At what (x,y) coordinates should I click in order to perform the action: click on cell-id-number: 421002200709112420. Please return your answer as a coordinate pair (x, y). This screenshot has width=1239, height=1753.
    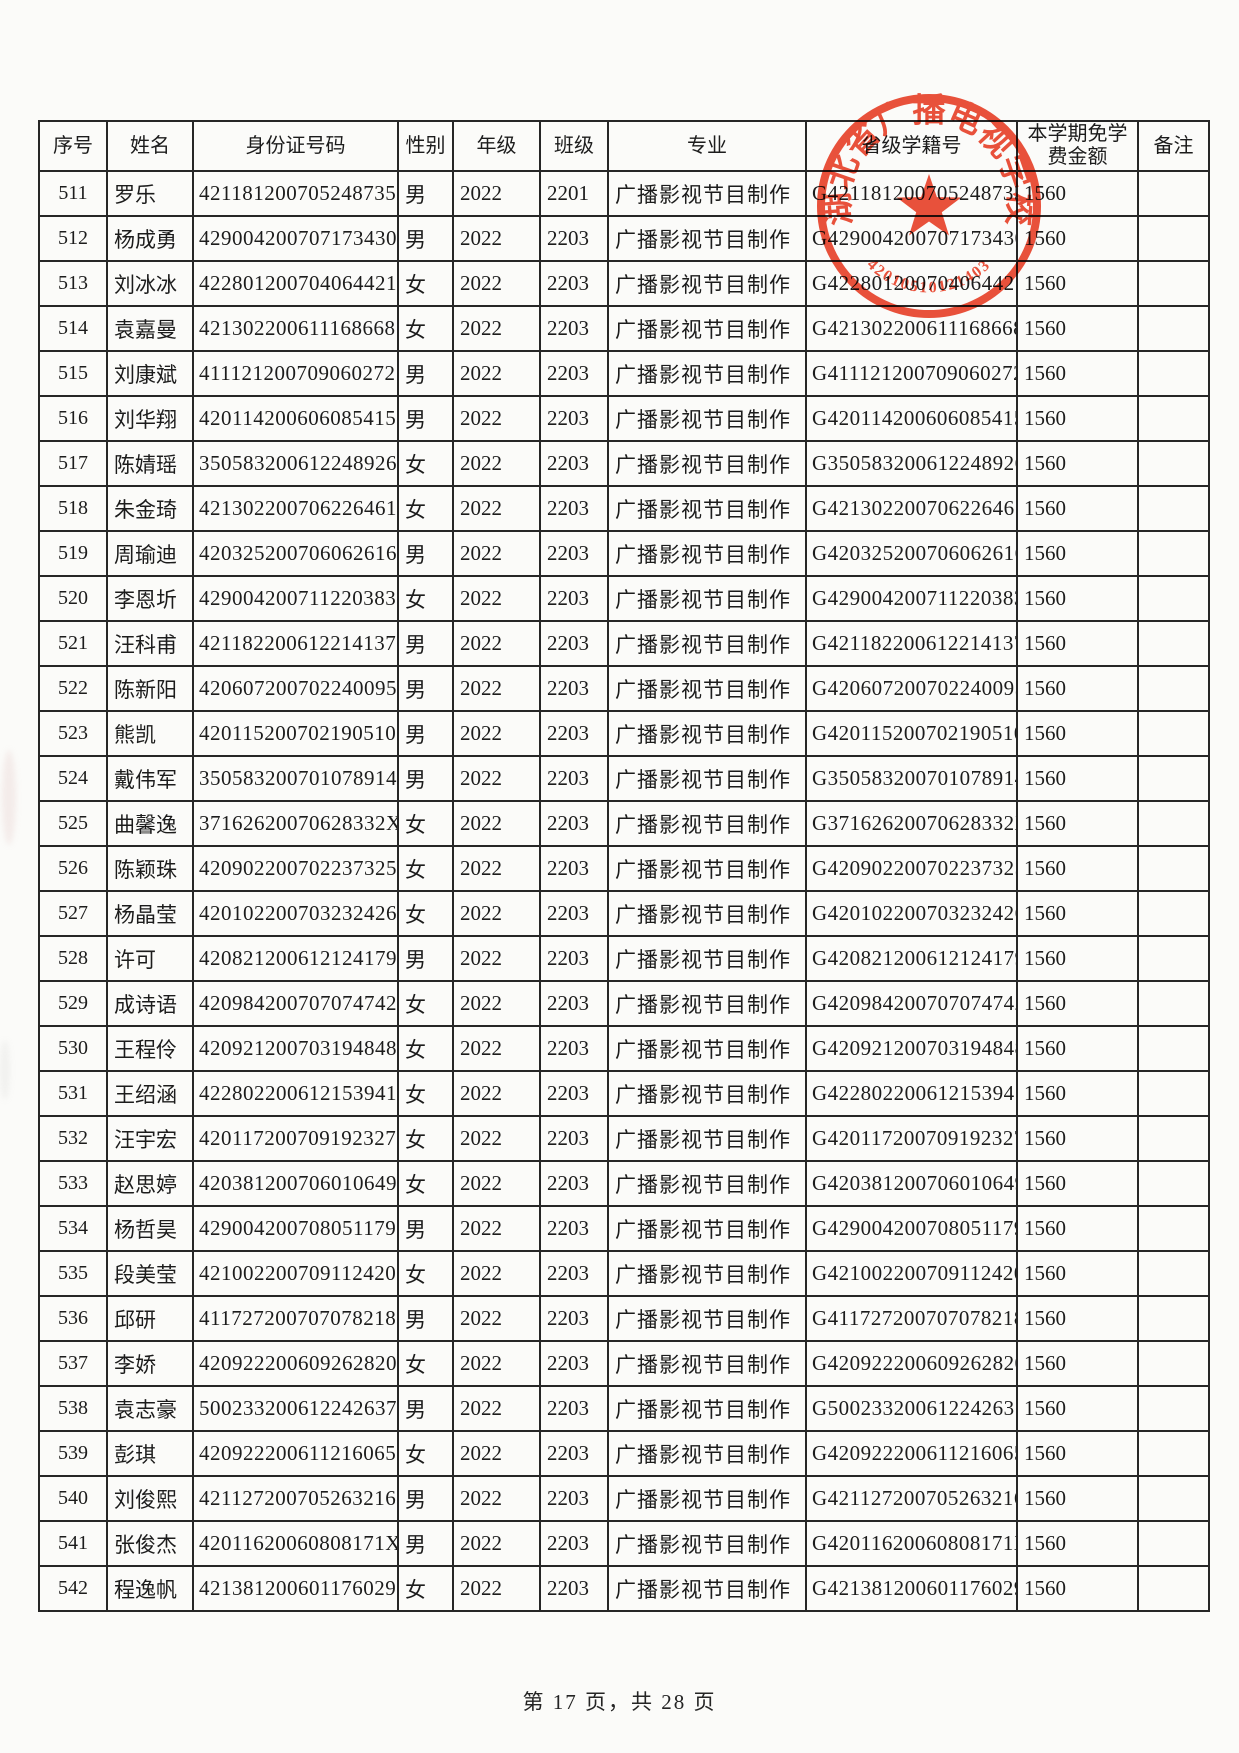
    Looking at the image, I should click on (295, 1273).